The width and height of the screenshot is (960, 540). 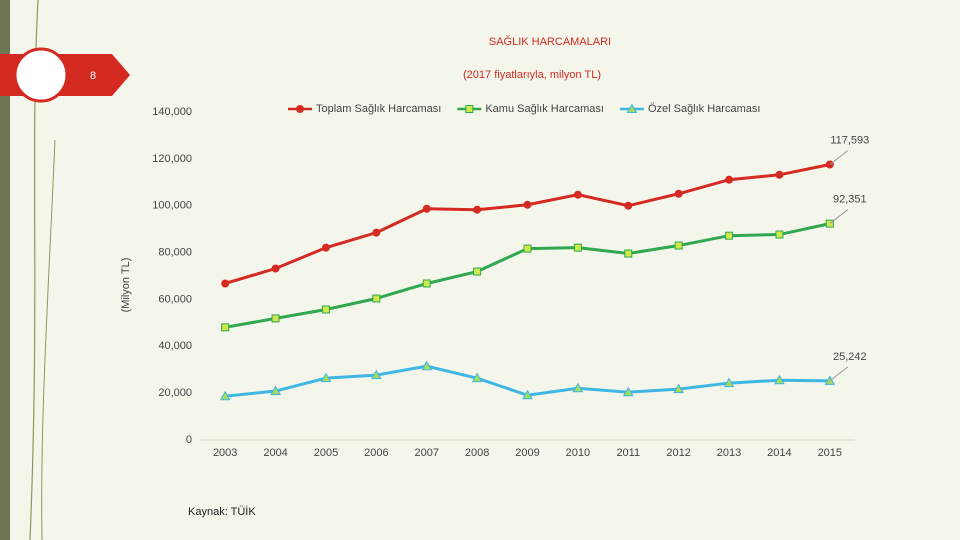 I want to click on y-tick-label: 0, so click(x=189, y=440).